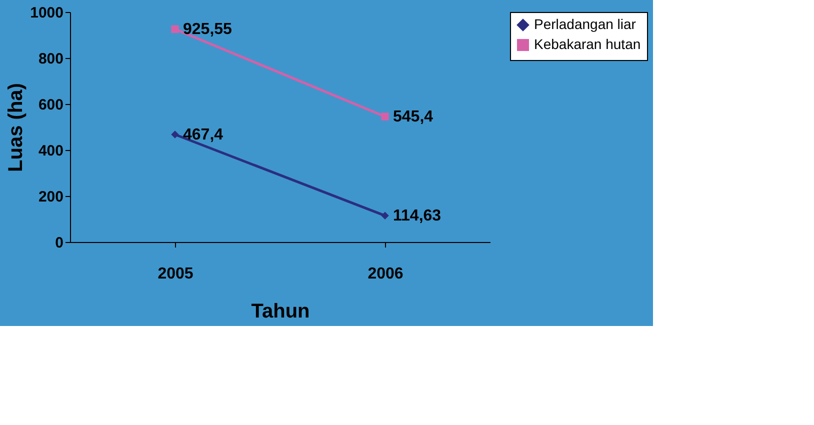  Describe the element at coordinates (386, 274) in the screenshot. I see `x-tick-label: 2006` at that location.